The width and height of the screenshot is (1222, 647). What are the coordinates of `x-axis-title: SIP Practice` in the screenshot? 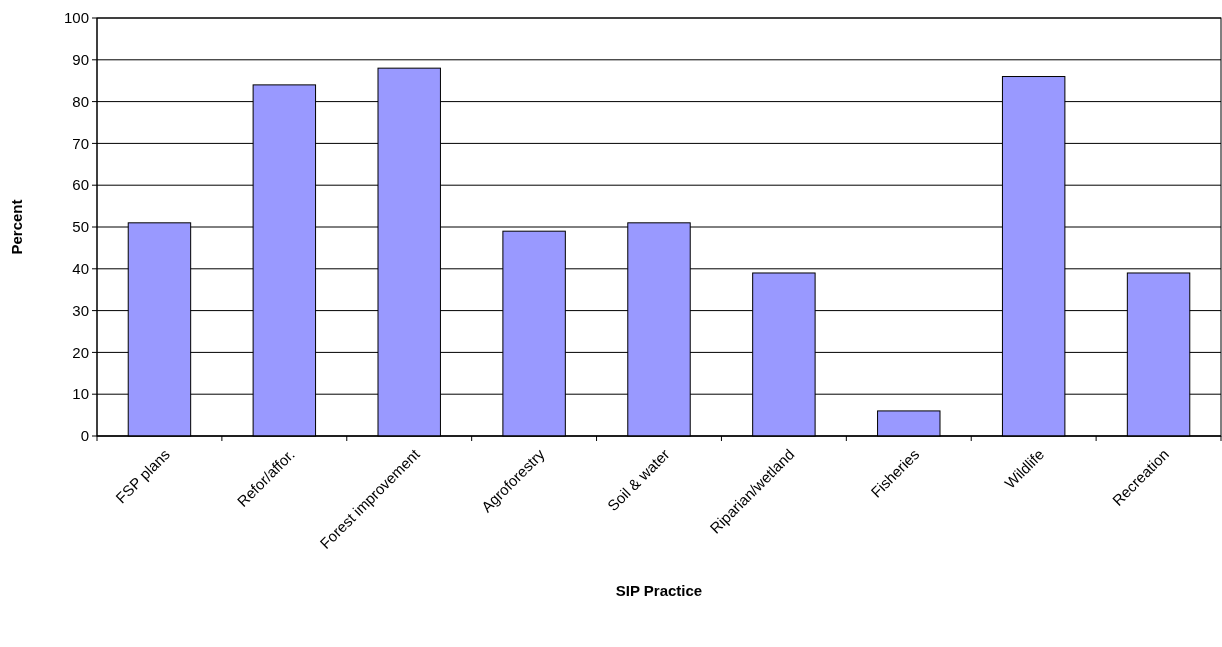 It's located at (659, 590).